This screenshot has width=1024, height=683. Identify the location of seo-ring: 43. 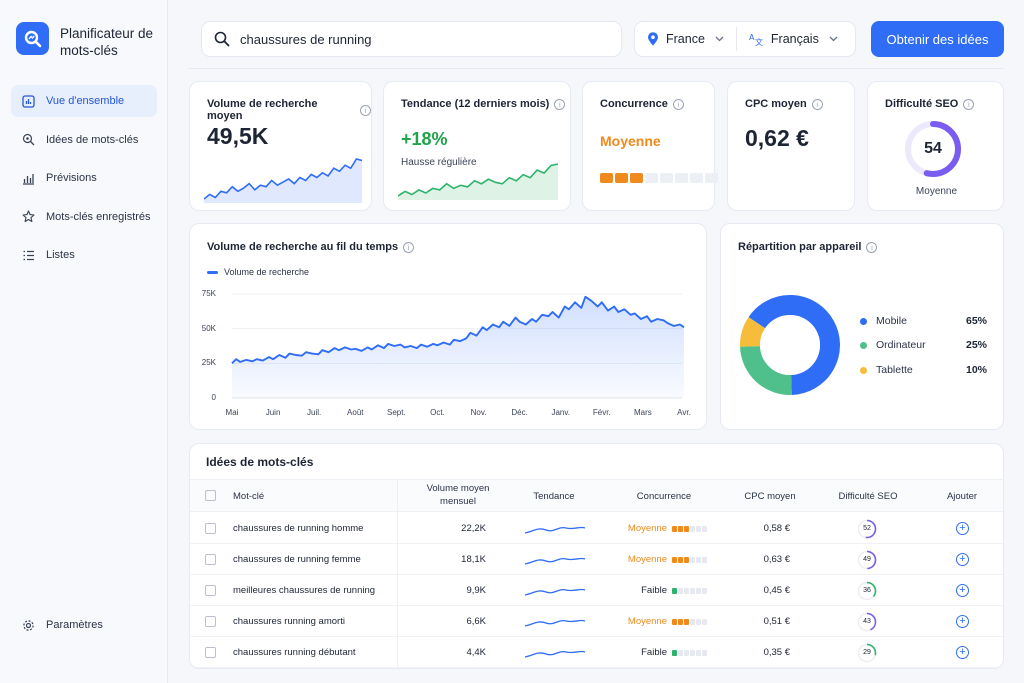
(867, 622).